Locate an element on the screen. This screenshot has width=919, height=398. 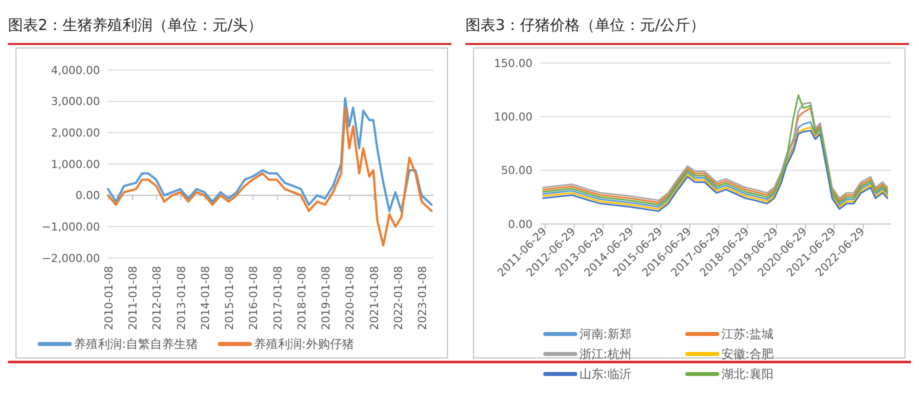
y-tick-label: 150.00 is located at coordinates (513, 63).